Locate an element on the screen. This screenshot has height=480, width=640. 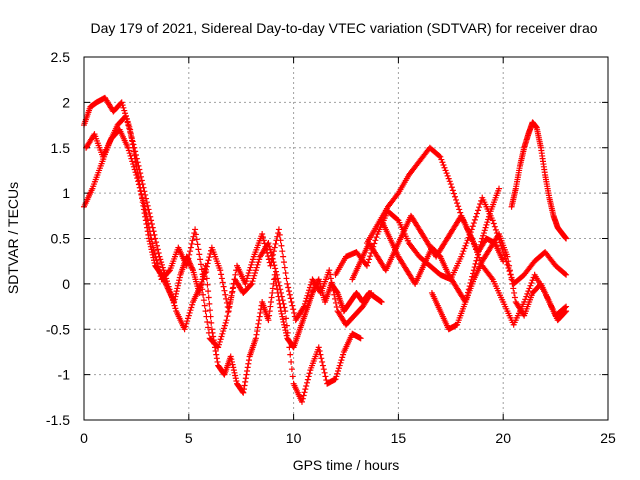
y-tick-labels: -1.5 -1 -0.5 0 0.5 1 1.5 2 2.5 is located at coordinates (58, 238).